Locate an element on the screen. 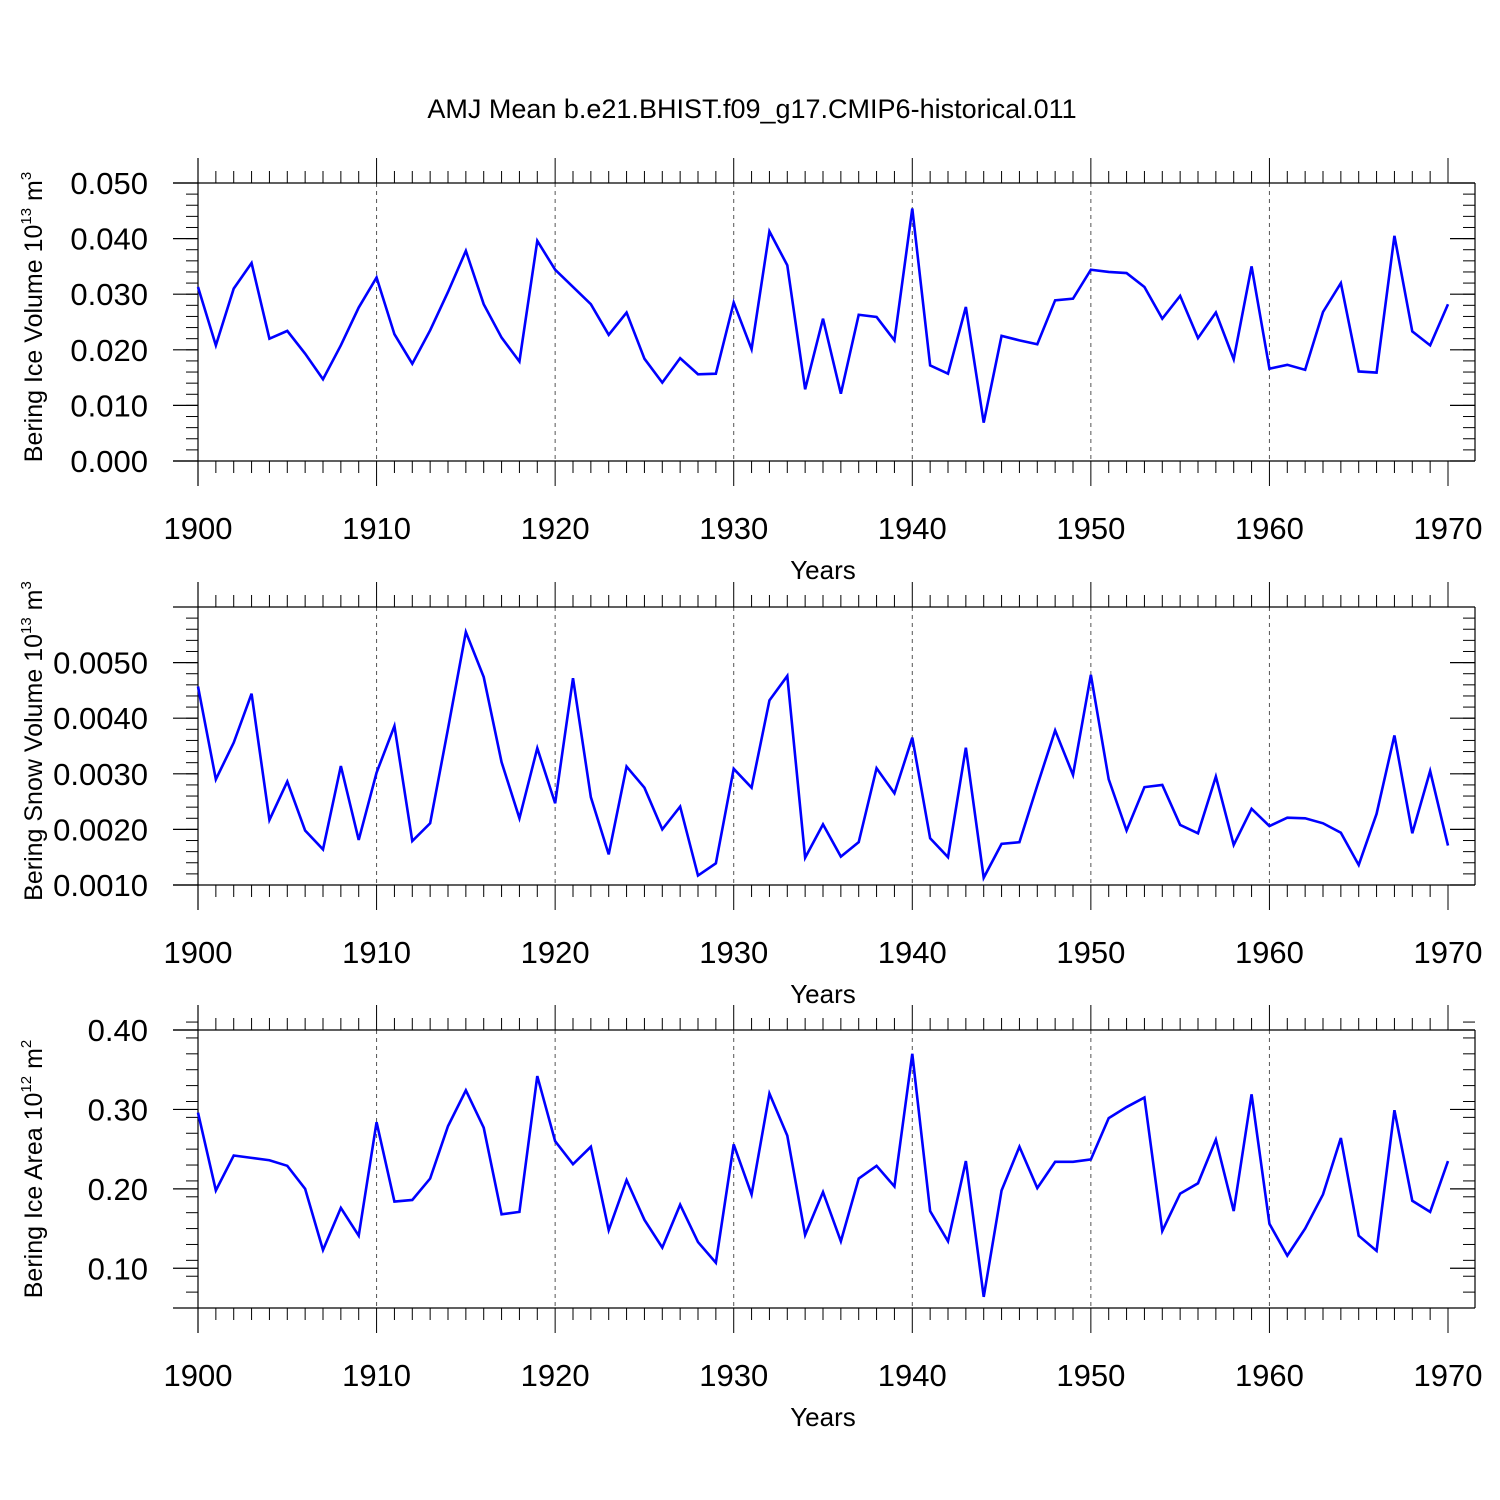 The width and height of the screenshot is (1500, 1500). y-axis-label-main: Bering Ice Area 10 is located at coordinates (34, 1196).